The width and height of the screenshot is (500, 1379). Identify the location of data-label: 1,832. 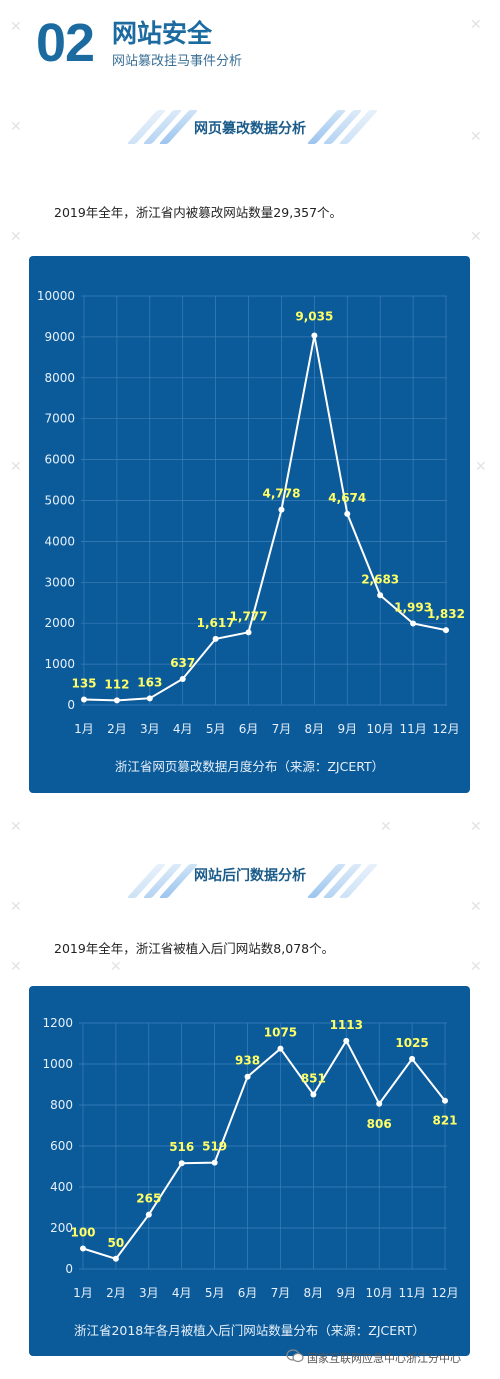
(446, 614).